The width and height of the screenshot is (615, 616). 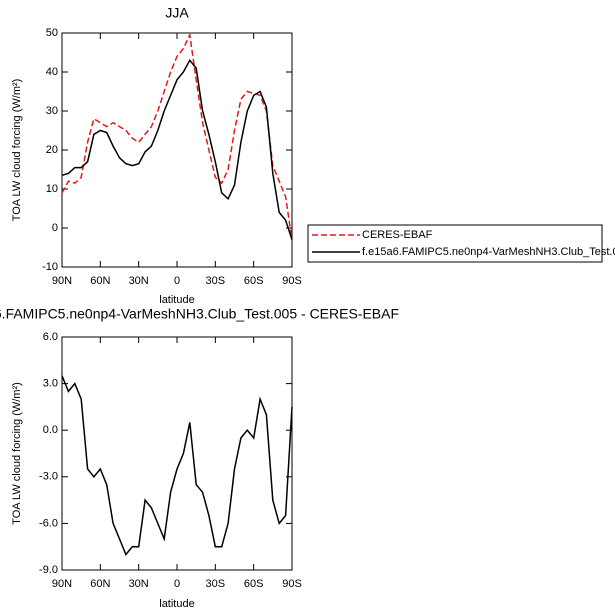 What do you see at coordinates (52, 33) in the screenshot?
I see `y-tick-label: 50` at bounding box center [52, 33].